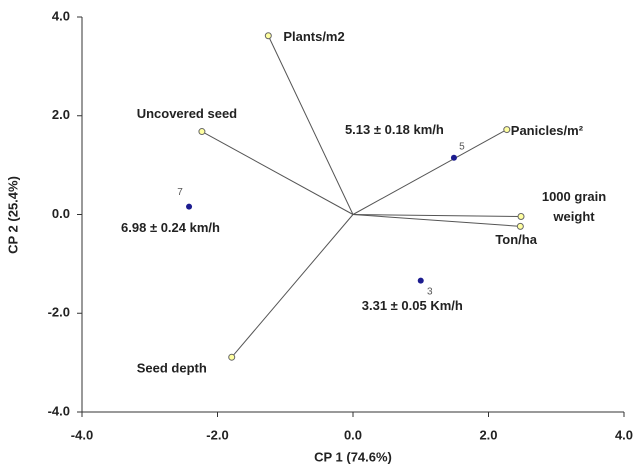 The width and height of the screenshot is (638, 468). What do you see at coordinates (574, 196) in the screenshot?
I see `vector-label: 1000 grain` at bounding box center [574, 196].